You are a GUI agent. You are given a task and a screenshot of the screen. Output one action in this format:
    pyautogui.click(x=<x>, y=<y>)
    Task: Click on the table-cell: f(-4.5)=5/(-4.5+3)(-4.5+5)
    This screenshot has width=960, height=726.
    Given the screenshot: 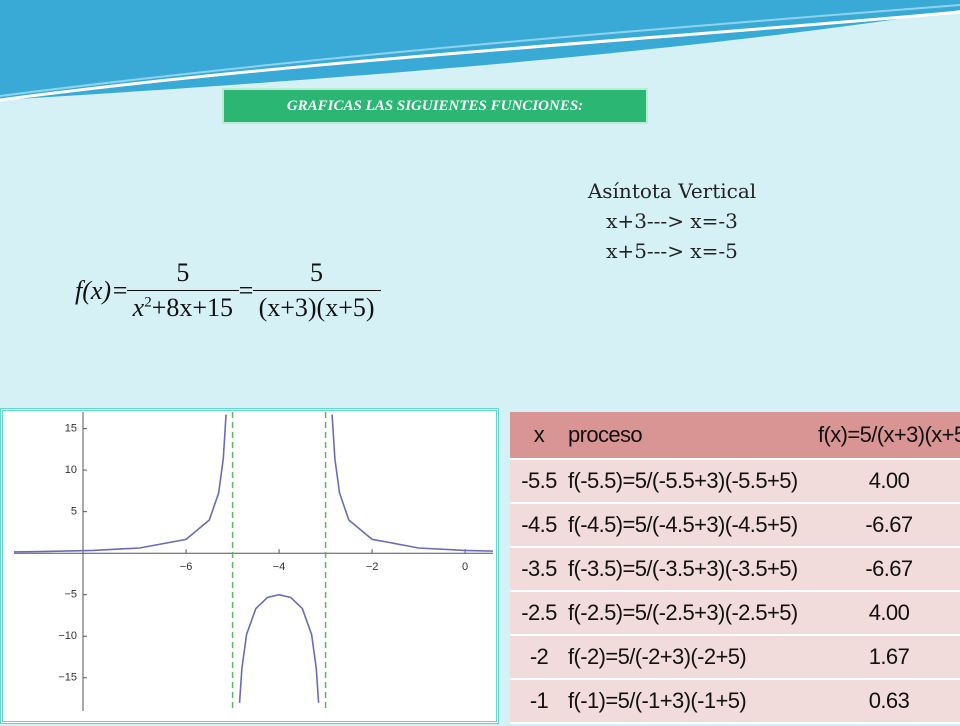 What is the action you would take?
    pyautogui.click(x=687, y=525)
    